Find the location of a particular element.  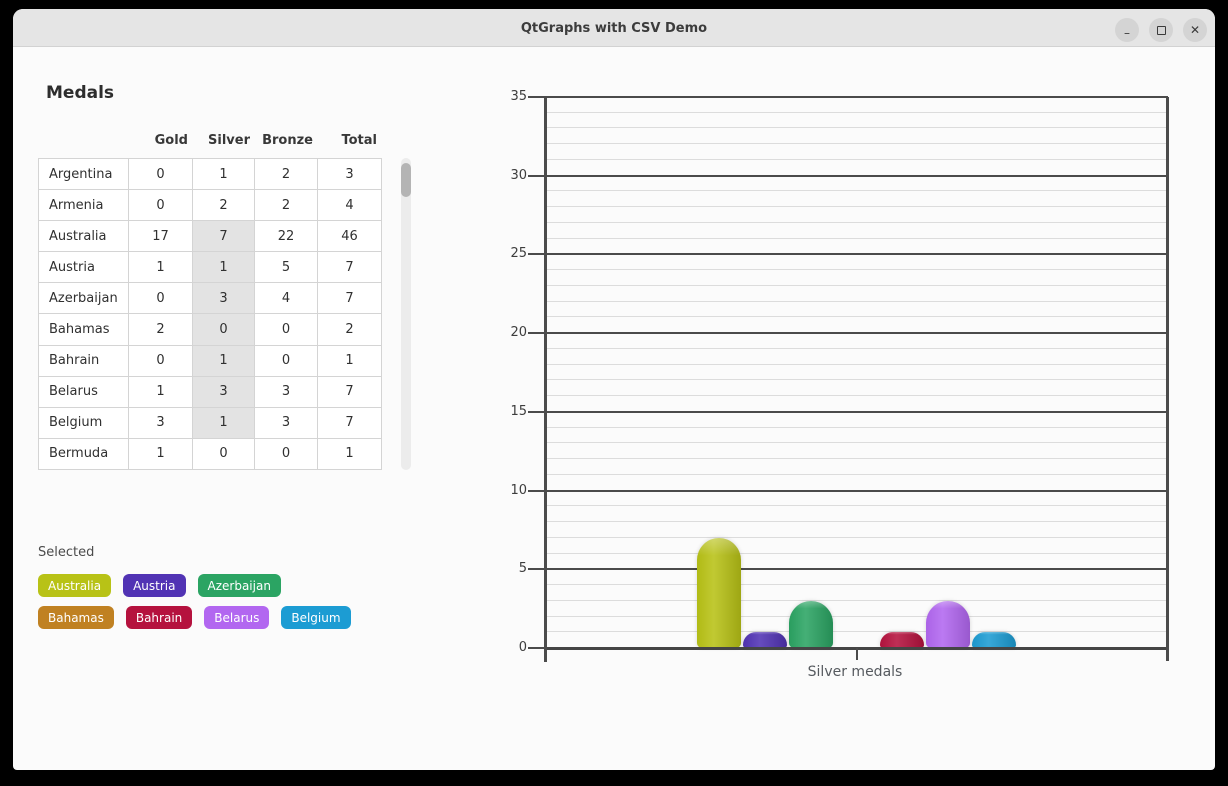

cell-gold: 17 is located at coordinates (161, 236).